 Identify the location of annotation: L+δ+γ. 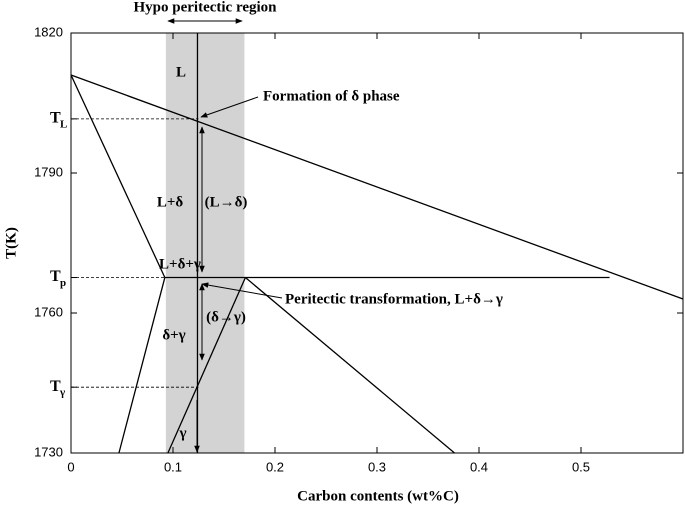
(180, 264).